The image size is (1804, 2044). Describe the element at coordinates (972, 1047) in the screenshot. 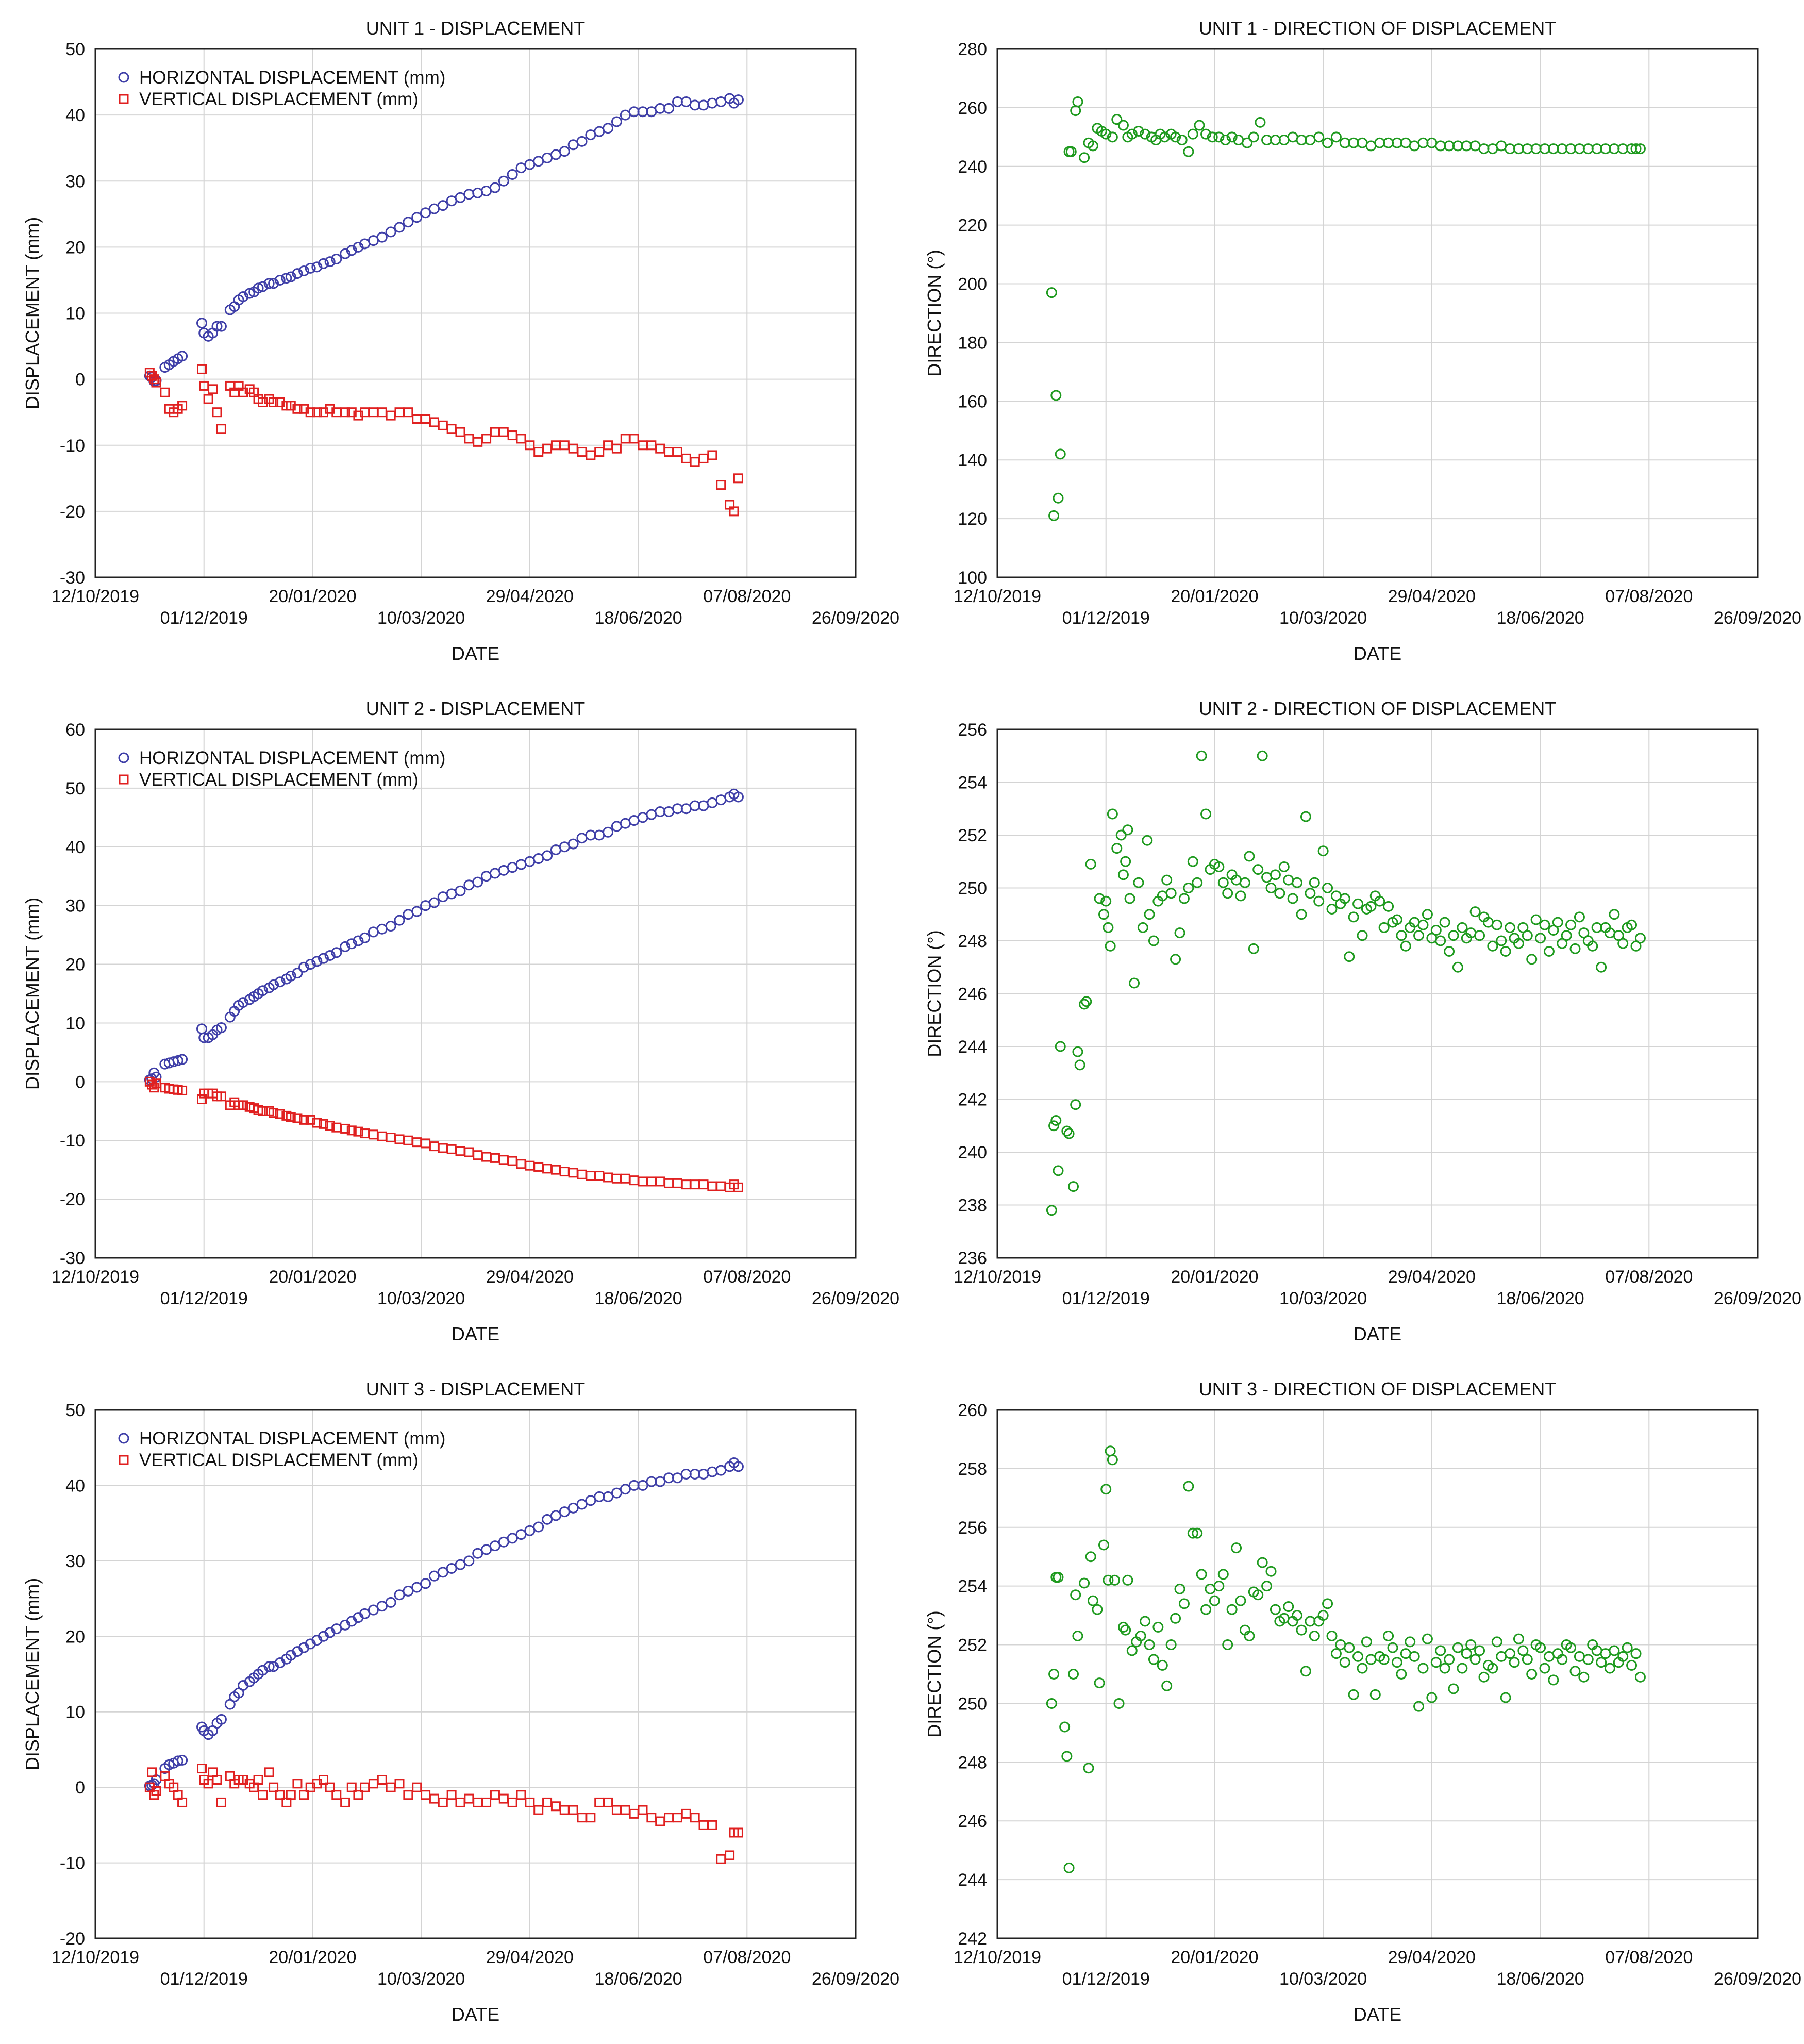

I see `y-tick-label: 244` at that location.